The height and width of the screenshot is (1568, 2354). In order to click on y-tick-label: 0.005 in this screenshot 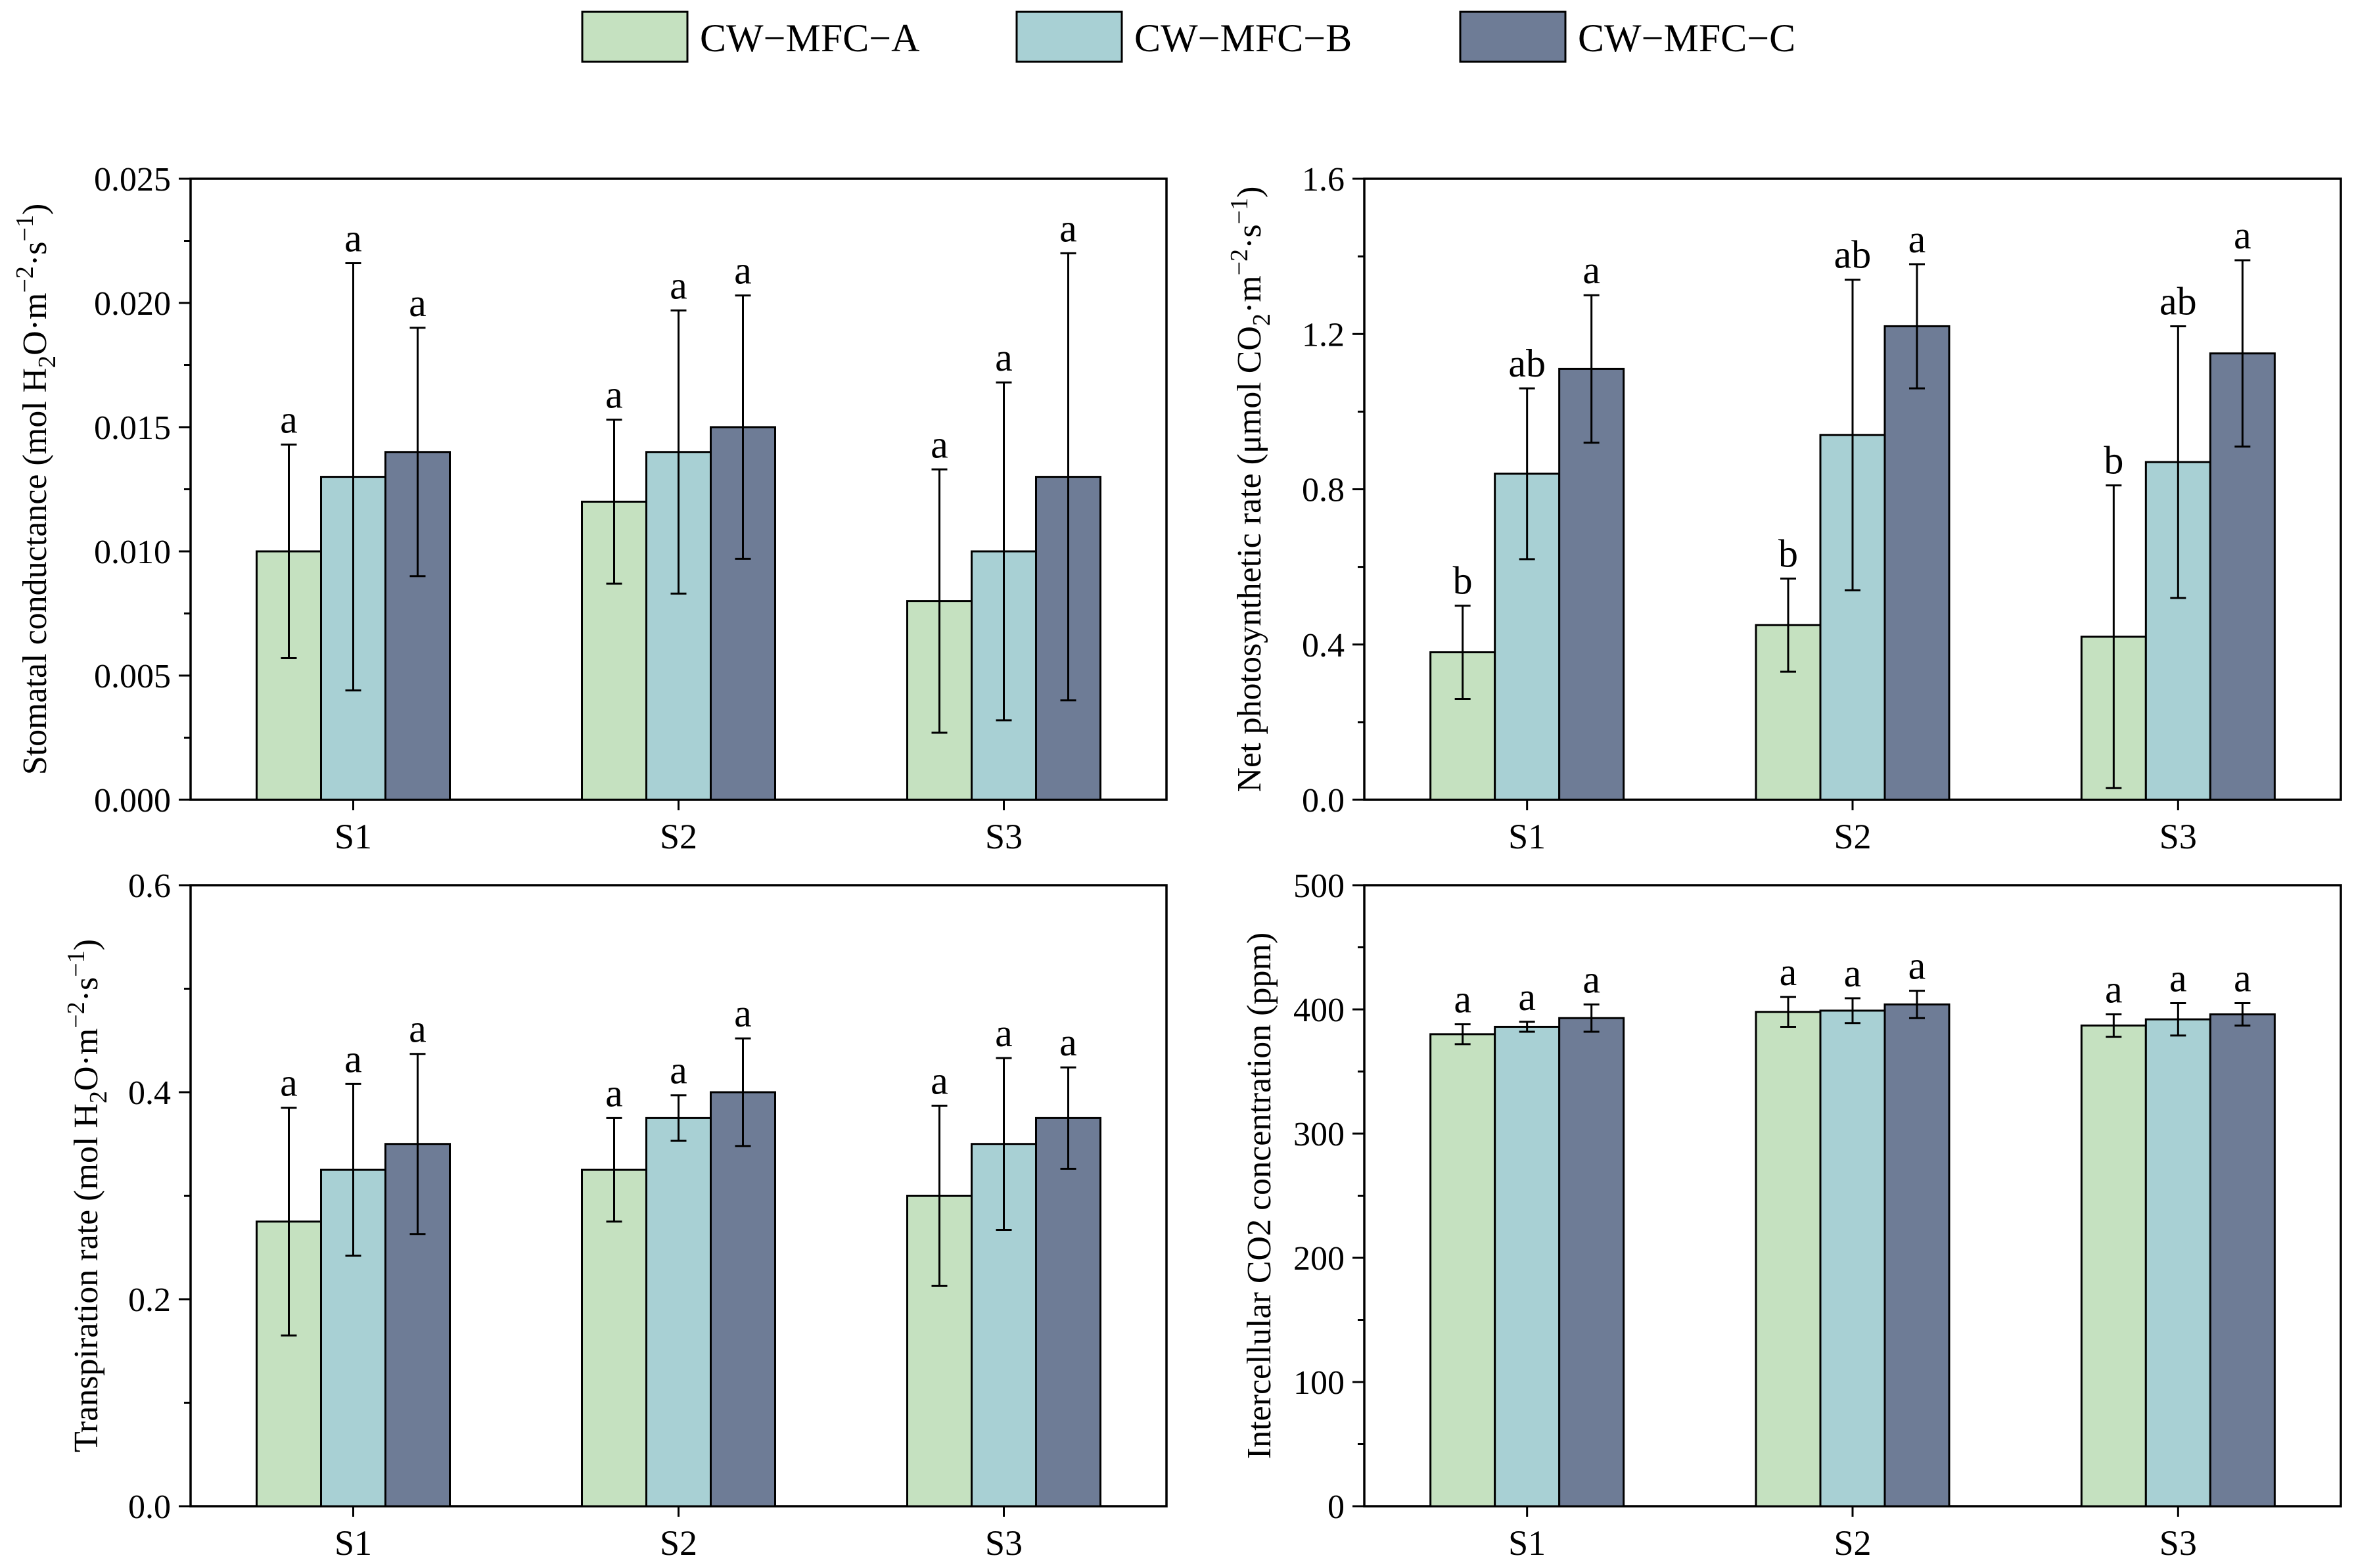, I will do `click(132, 676)`.